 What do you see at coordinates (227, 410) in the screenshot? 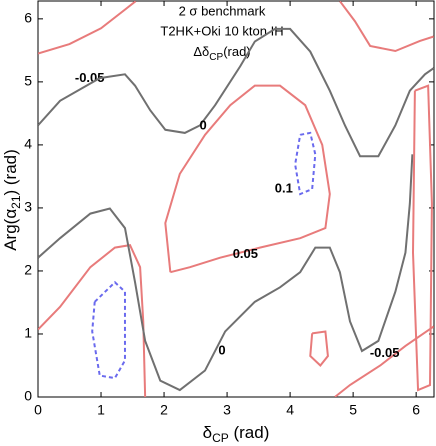
I see `x-tick-label: 3` at bounding box center [227, 410].